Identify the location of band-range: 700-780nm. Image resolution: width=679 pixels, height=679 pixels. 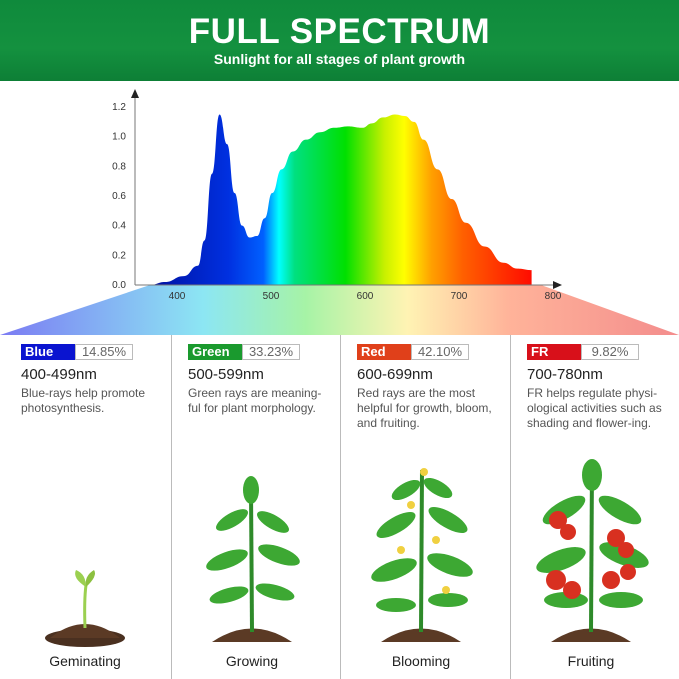
(565, 374).